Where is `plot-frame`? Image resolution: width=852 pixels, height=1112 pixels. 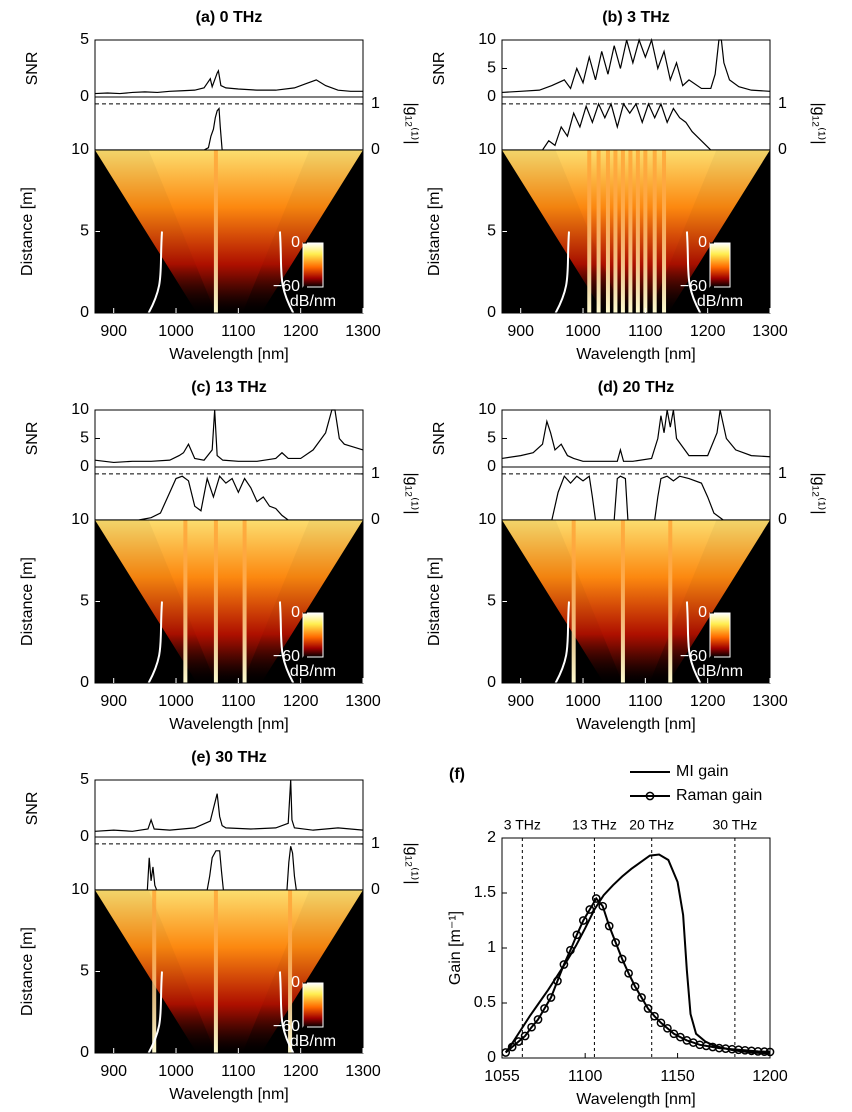
plot-frame is located at coordinates (636, 948).